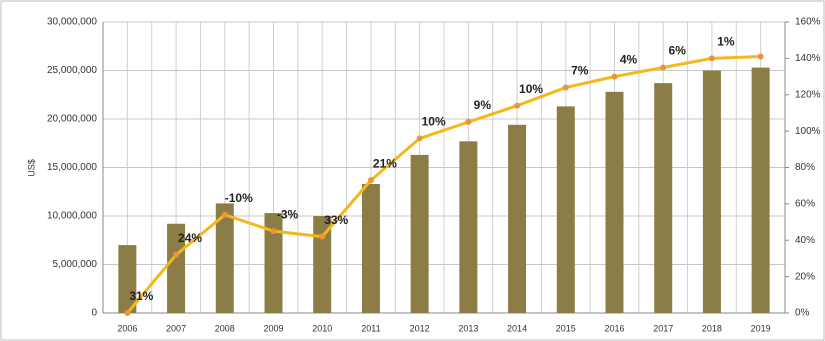 Image resolution: width=825 pixels, height=341 pixels. Describe the element at coordinates (805, 276) in the screenshot. I see `y2-tick-label: 20%` at that location.